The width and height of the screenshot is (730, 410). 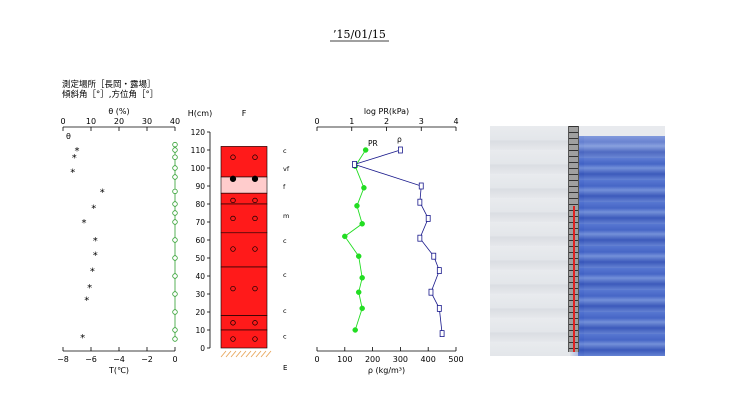 I want to click on theta-tick-label: 30, so click(x=147, y=121).